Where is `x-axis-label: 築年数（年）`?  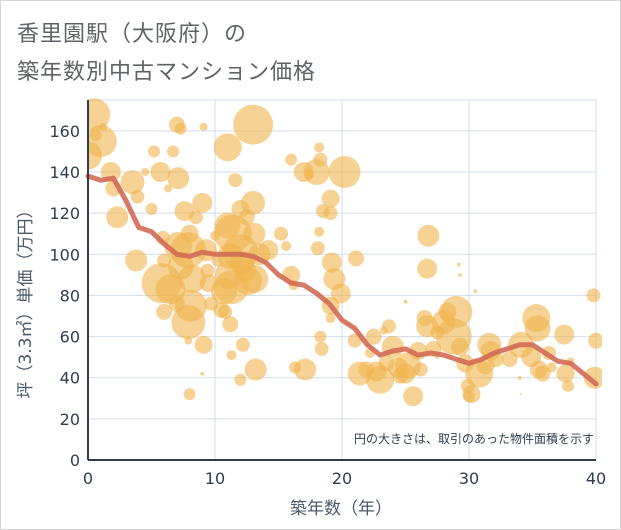 x-axis-label: 築年数（年） is located at coordinates (341, 509).